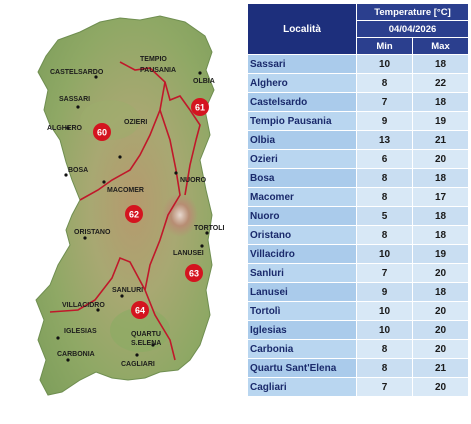 Image resolution: width=471 pixels, height=424 pixels. I want to click on table-row: Villacidro 10 19, so click(358, 254).